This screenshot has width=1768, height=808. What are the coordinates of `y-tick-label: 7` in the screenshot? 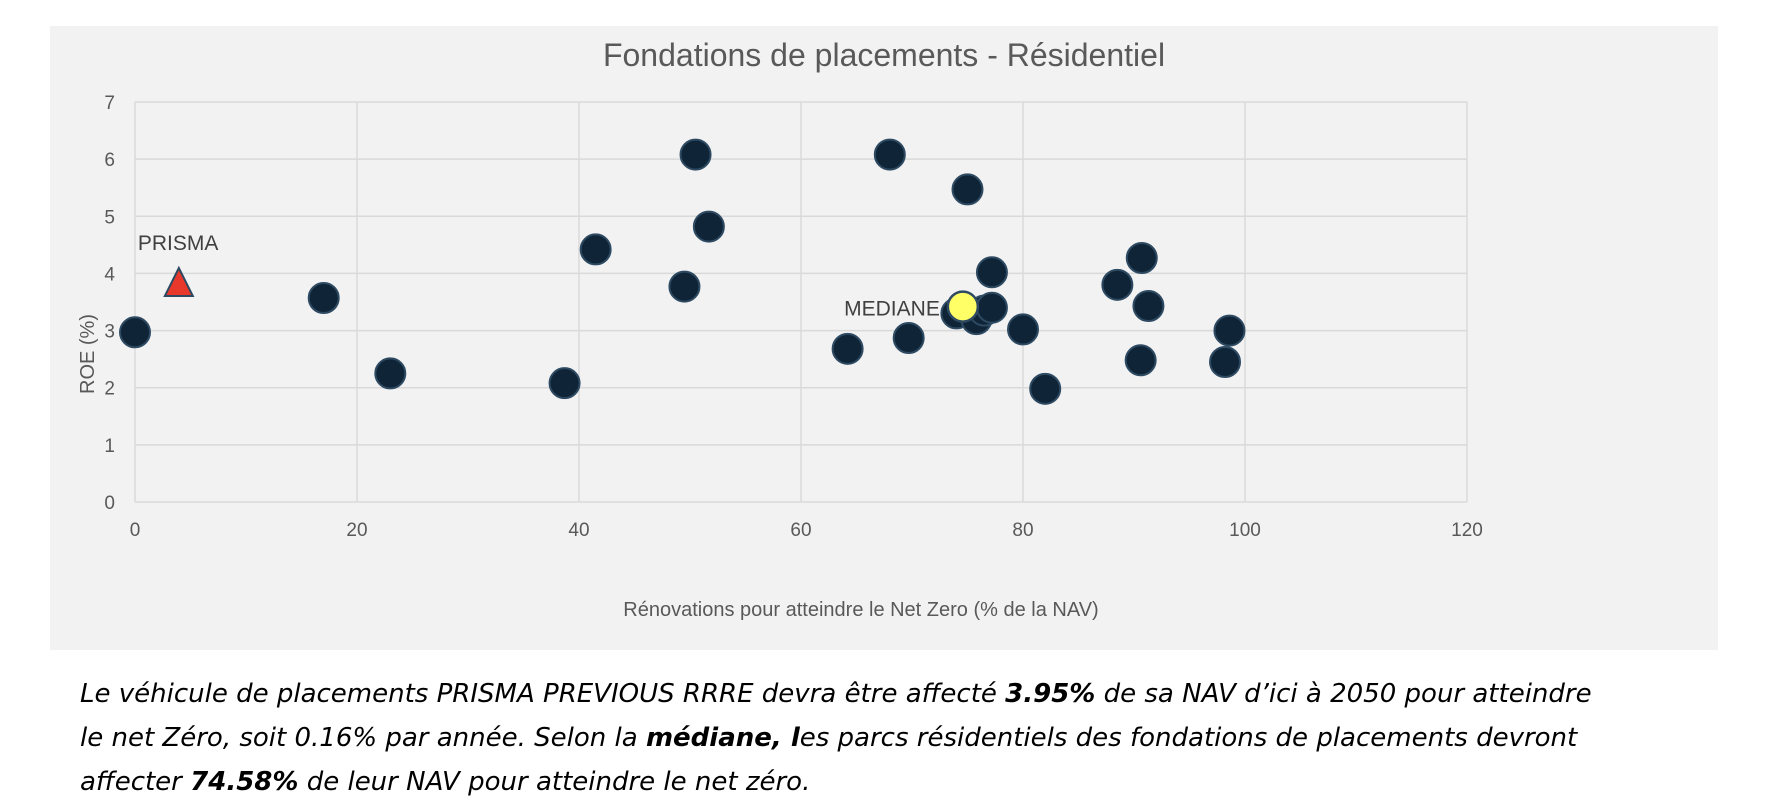 It's located at (109, 103).